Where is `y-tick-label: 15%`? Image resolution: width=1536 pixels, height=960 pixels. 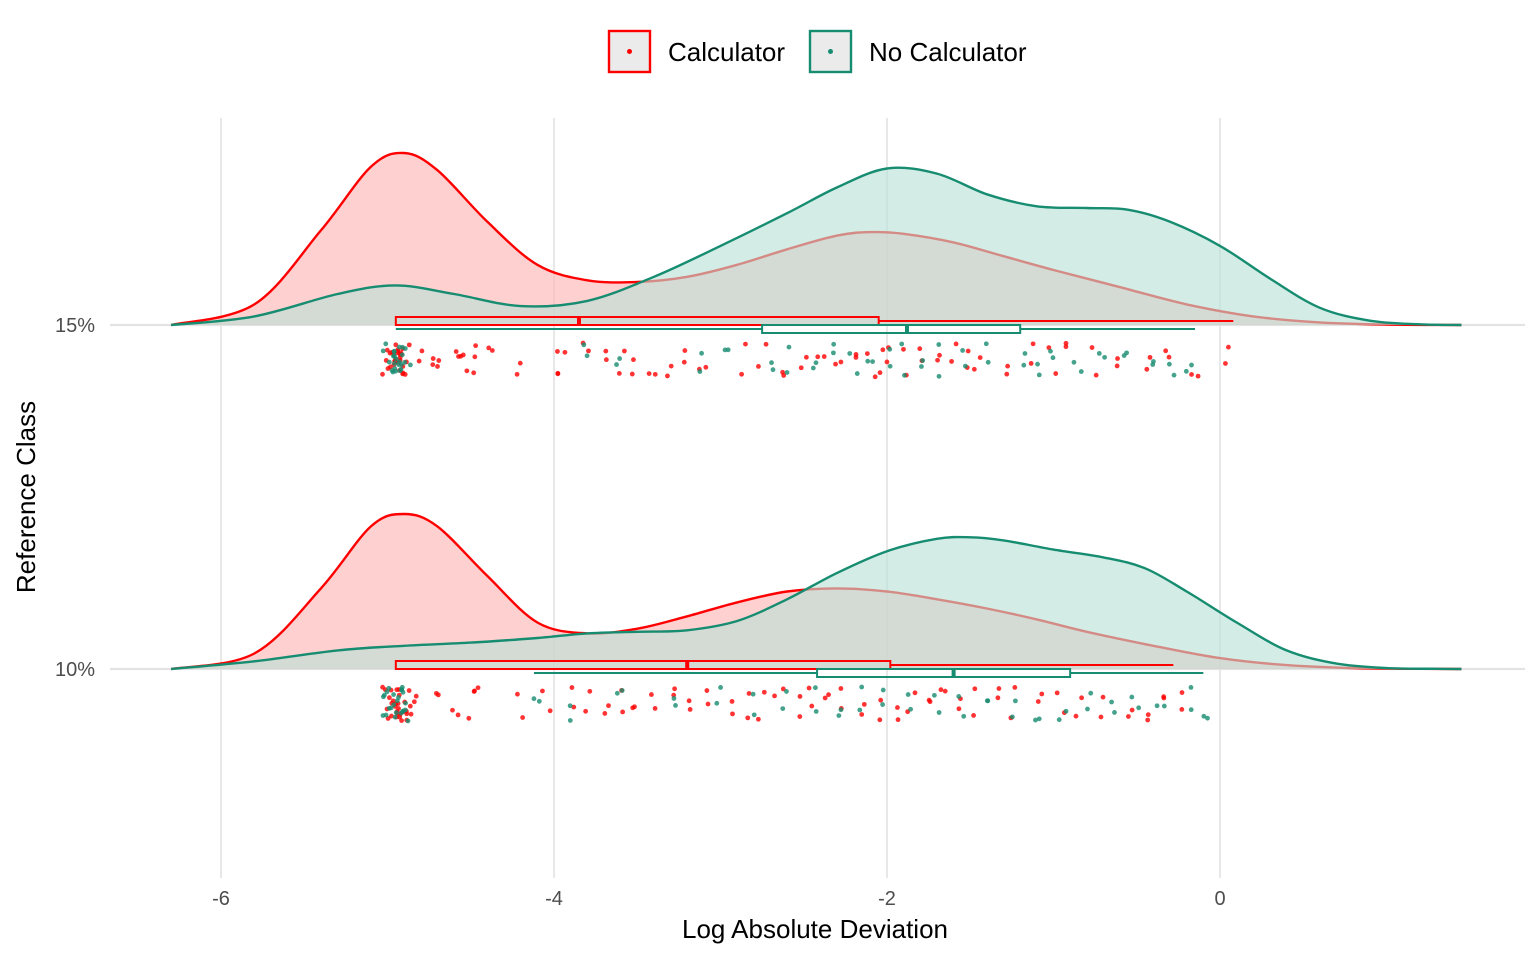 y-tick-label: 15% is located at coordinates (75, 326).